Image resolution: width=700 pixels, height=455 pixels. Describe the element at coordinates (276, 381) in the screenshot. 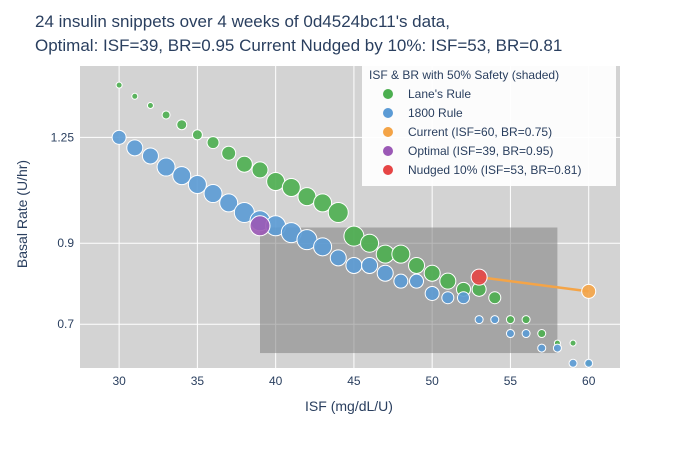

I see `x-tick-label: 40` at that location.